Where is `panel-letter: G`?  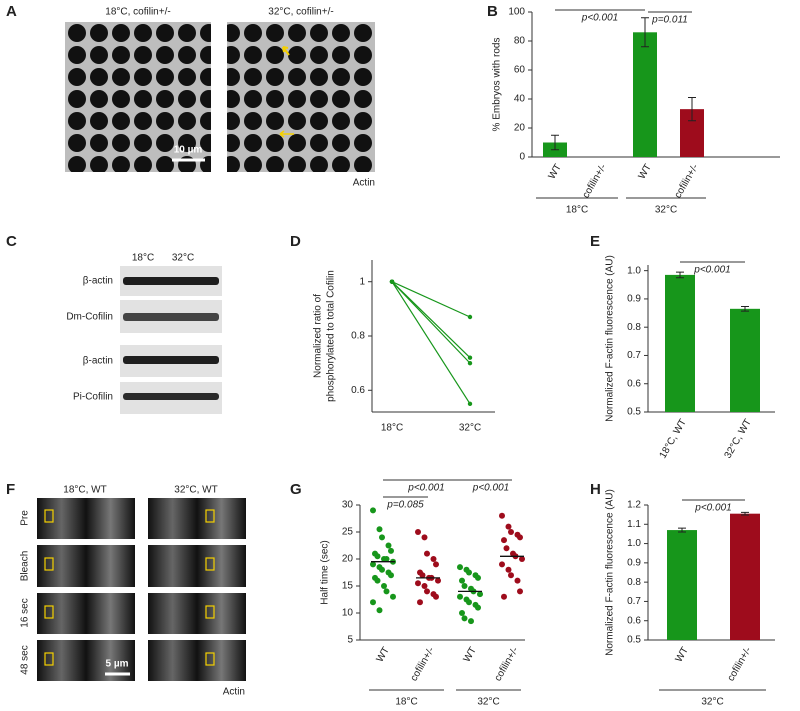 panel-letter: G is located at coordinates (296, 489).